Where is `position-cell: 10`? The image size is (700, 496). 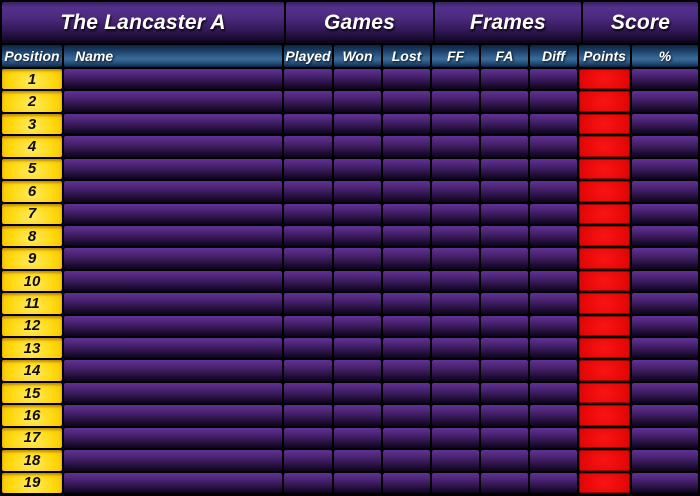
position-cell: 10 is located at coordinates (32, 281).